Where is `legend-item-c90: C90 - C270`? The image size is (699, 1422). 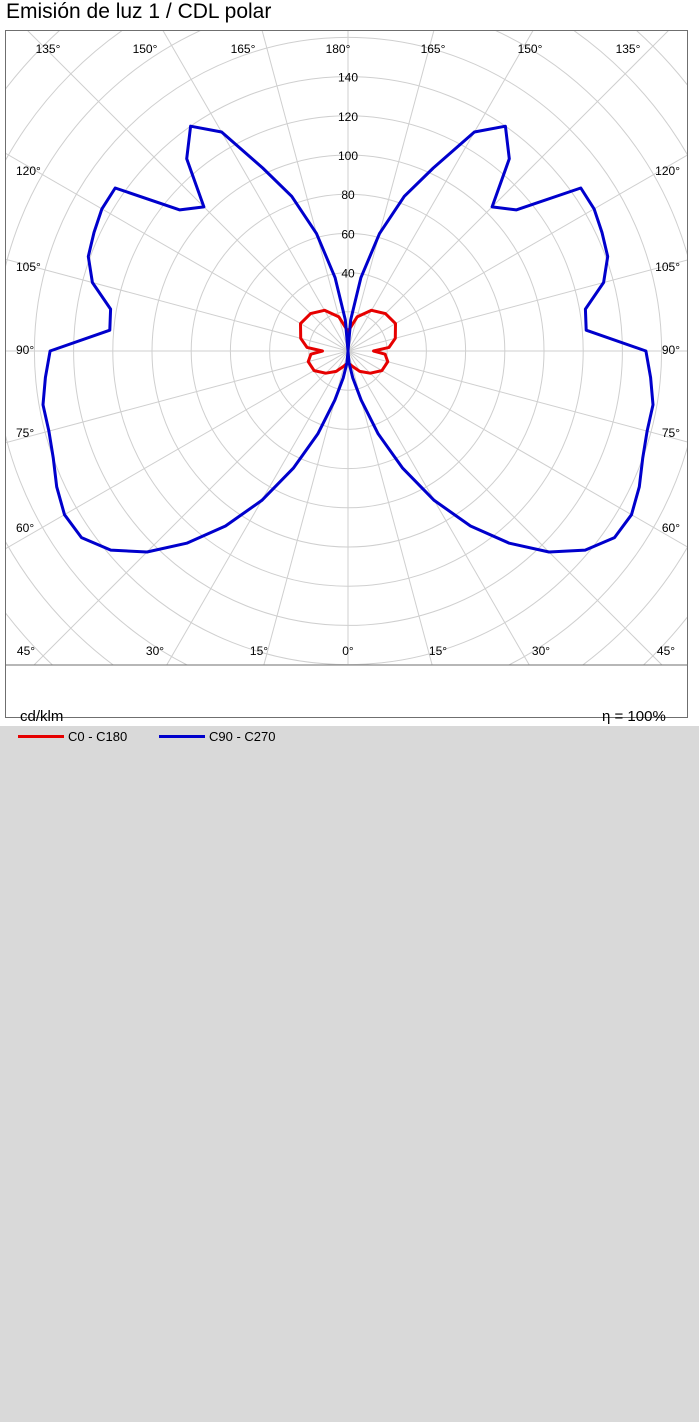
legend-item-c90: C90 - C270 is located at coordinates (217, 736).